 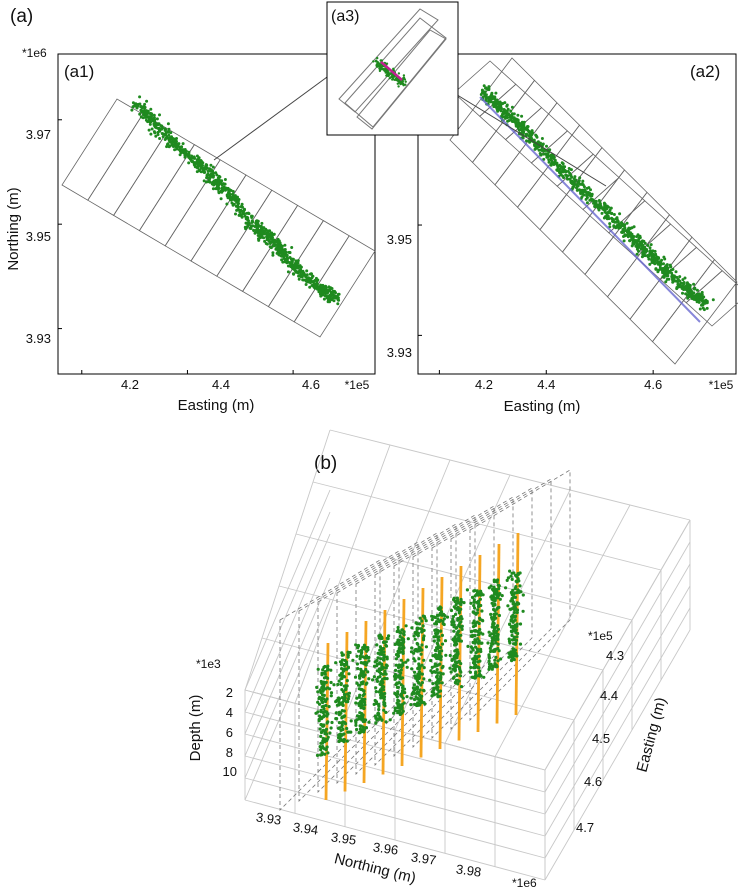 What do you see at coordinates (257, 240) in the screenshot?
I see `a1-grid-box` at bounding box center [257, 240].